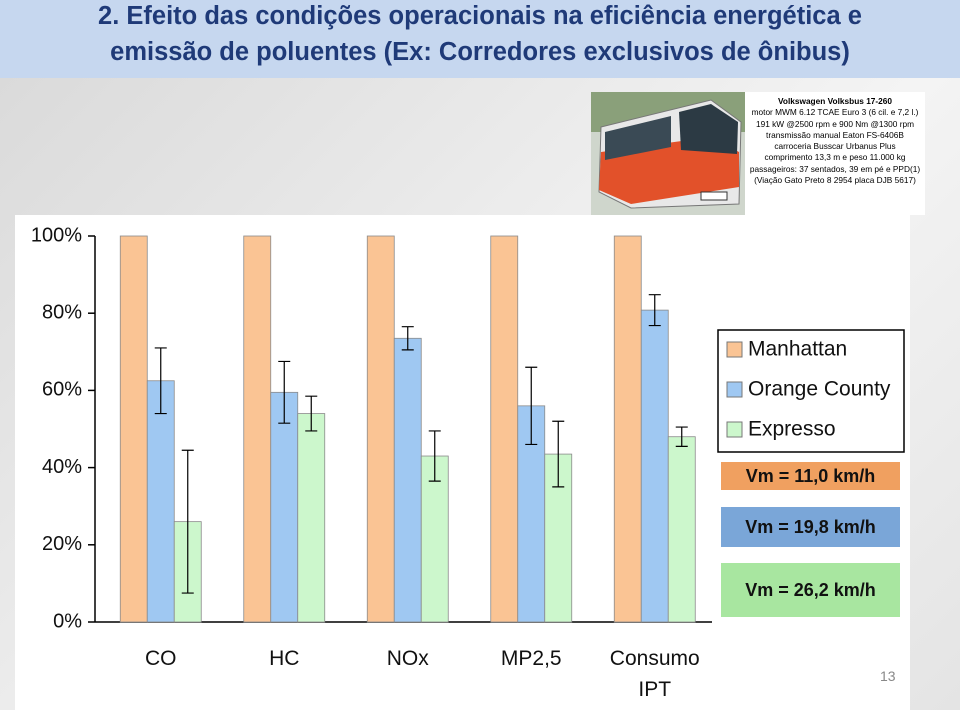  I want to click on spec-line: transmissão manual Eaton FS-6406B, so click(835, 134).